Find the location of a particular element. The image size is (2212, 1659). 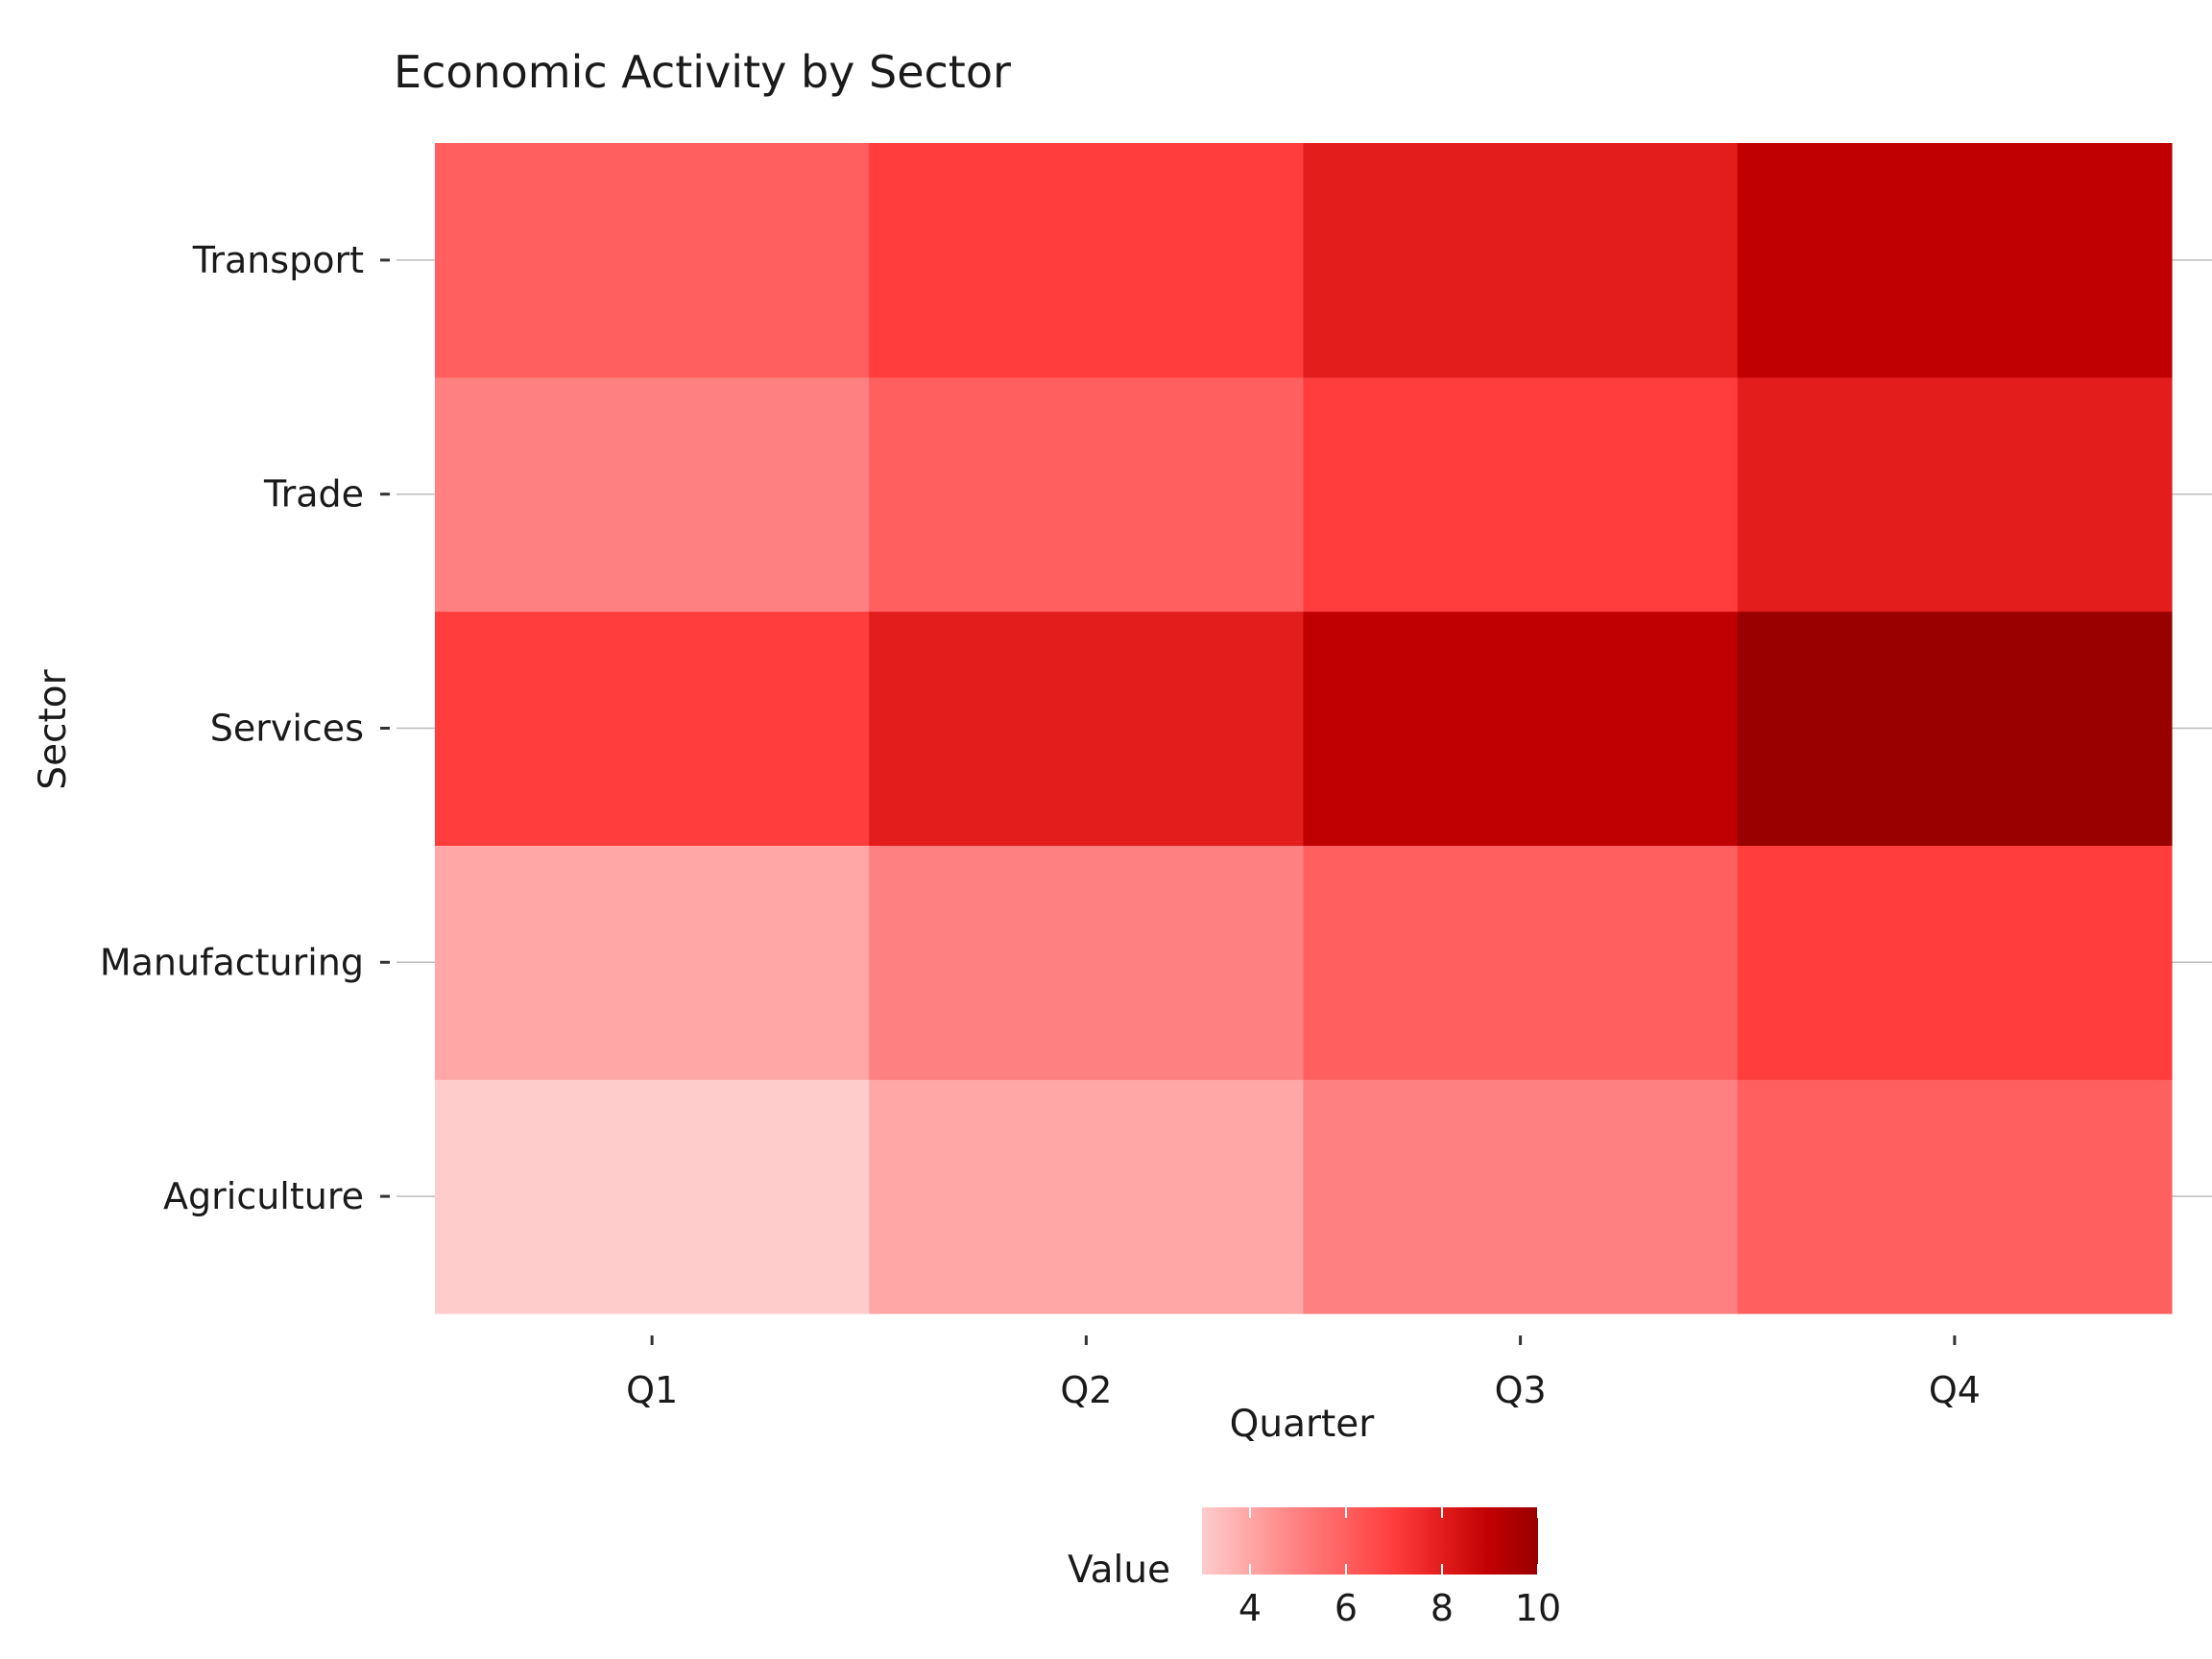

cell-transport-q4 is located at coordinates (1955, 260).